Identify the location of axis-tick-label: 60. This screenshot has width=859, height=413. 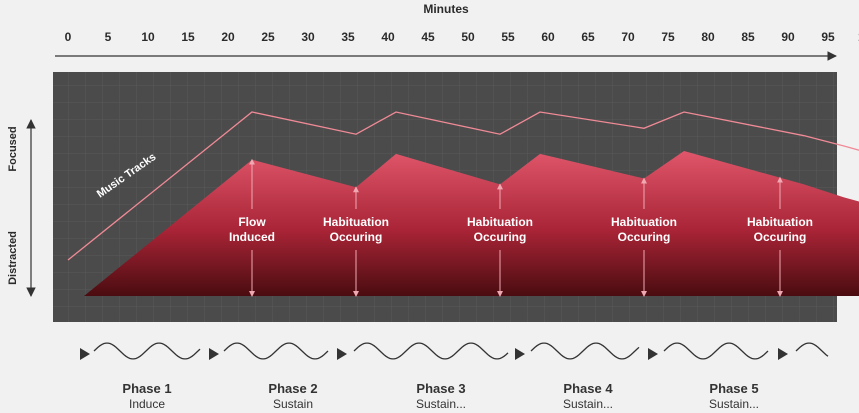
(548, 37).